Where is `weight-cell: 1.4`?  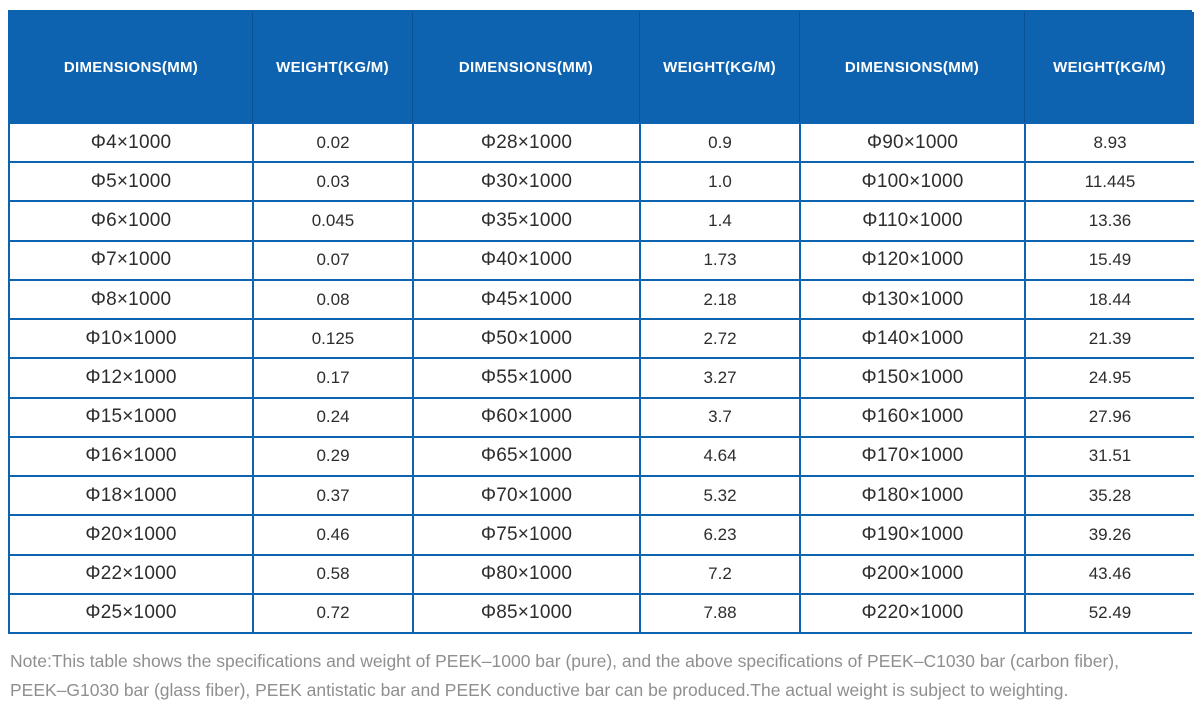
weight-cell: 1.4 is located at coordinates (719, 220).